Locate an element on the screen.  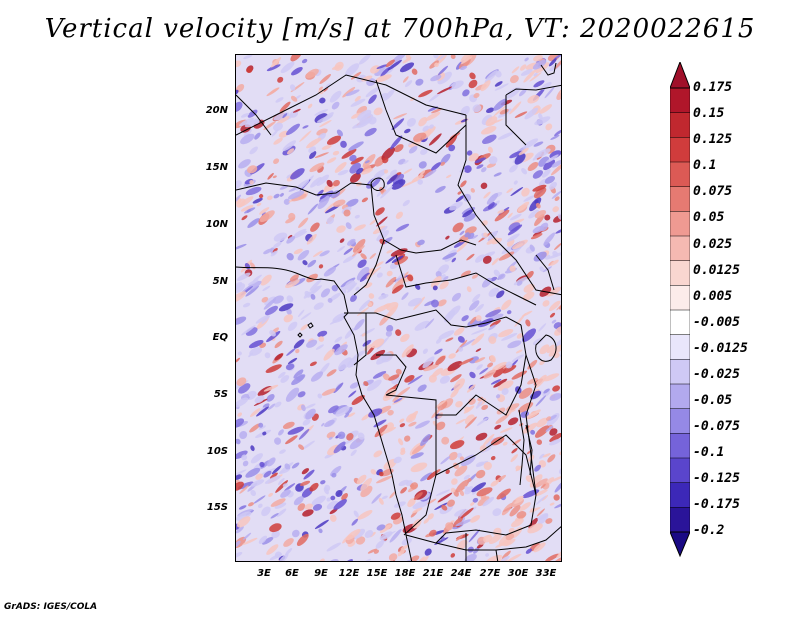
lon-label-27E: 27E is located at coordinates (490, 573).